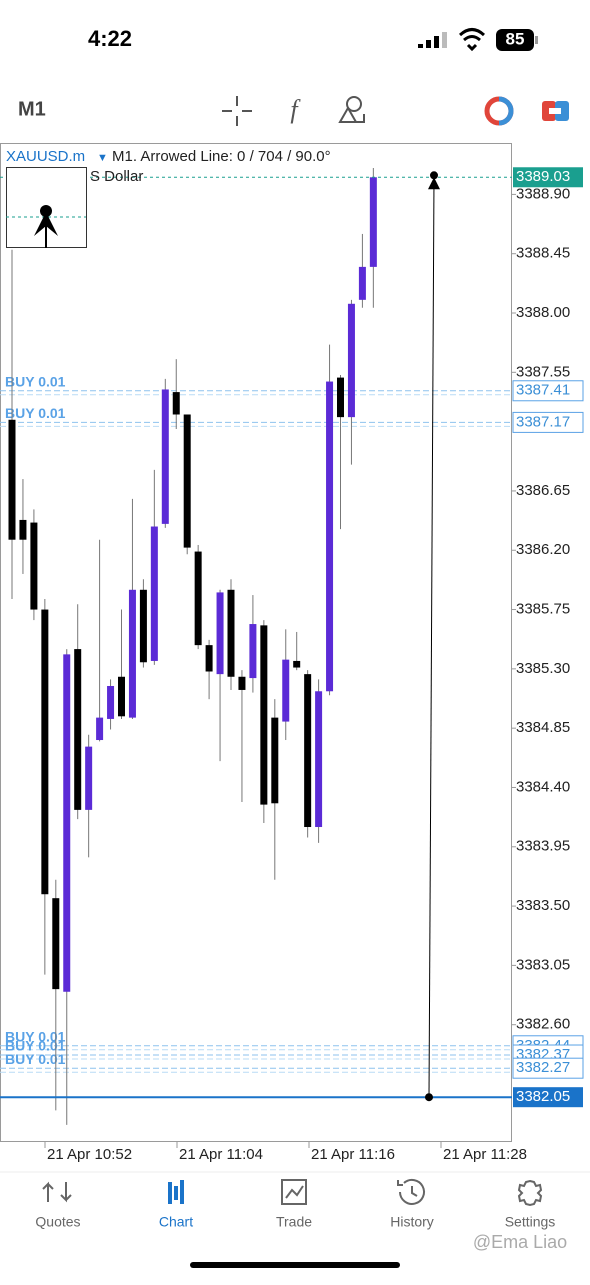 Image resolution: width=590 pixels, height=1285 pixels. Describe the element at coordinates (543, 964) in the screenshot. I see `y-tick-label: 3383.05` at that location.